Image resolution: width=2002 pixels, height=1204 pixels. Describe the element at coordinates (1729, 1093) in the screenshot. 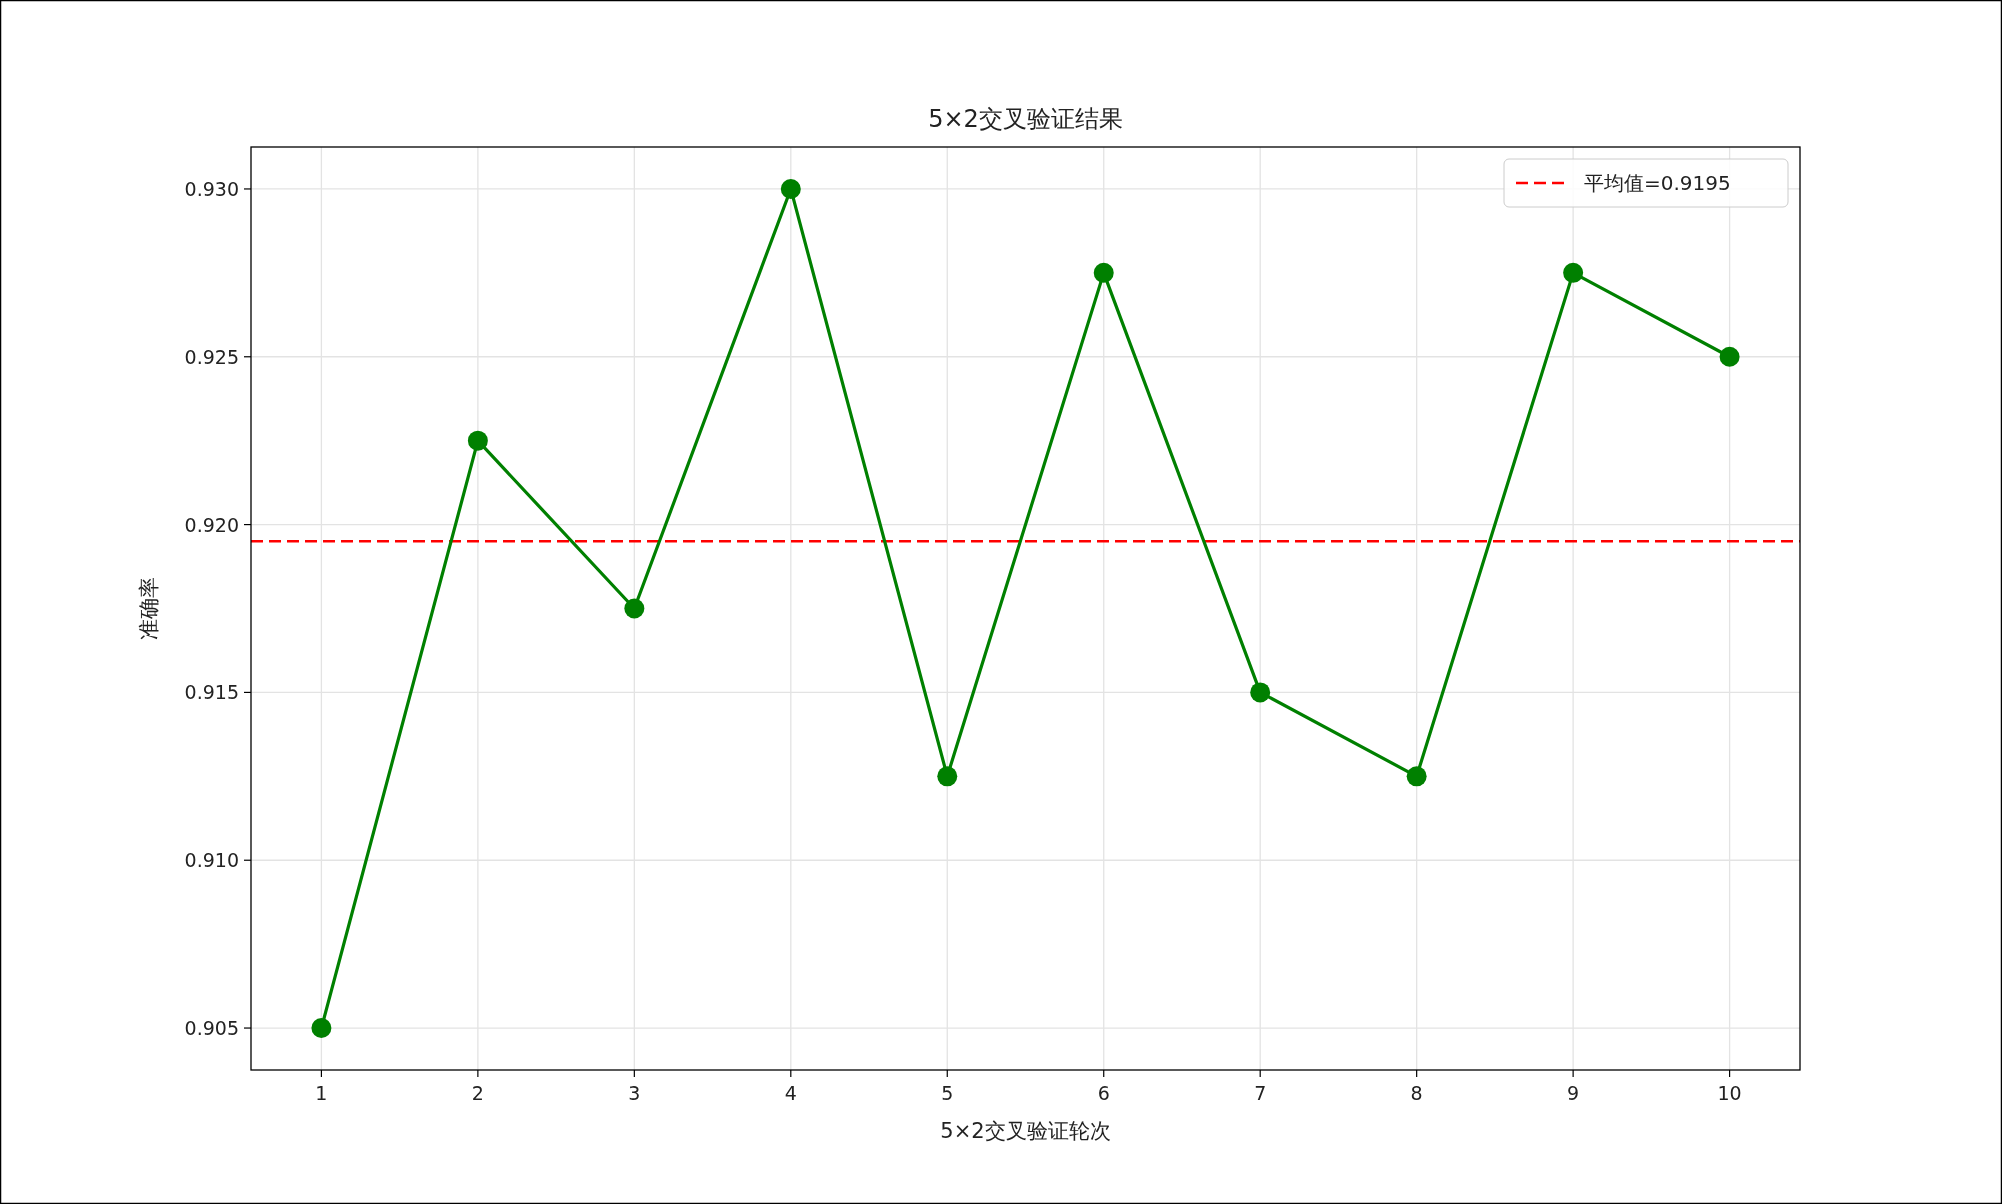

I see `x-tick-label: 10` at that location.